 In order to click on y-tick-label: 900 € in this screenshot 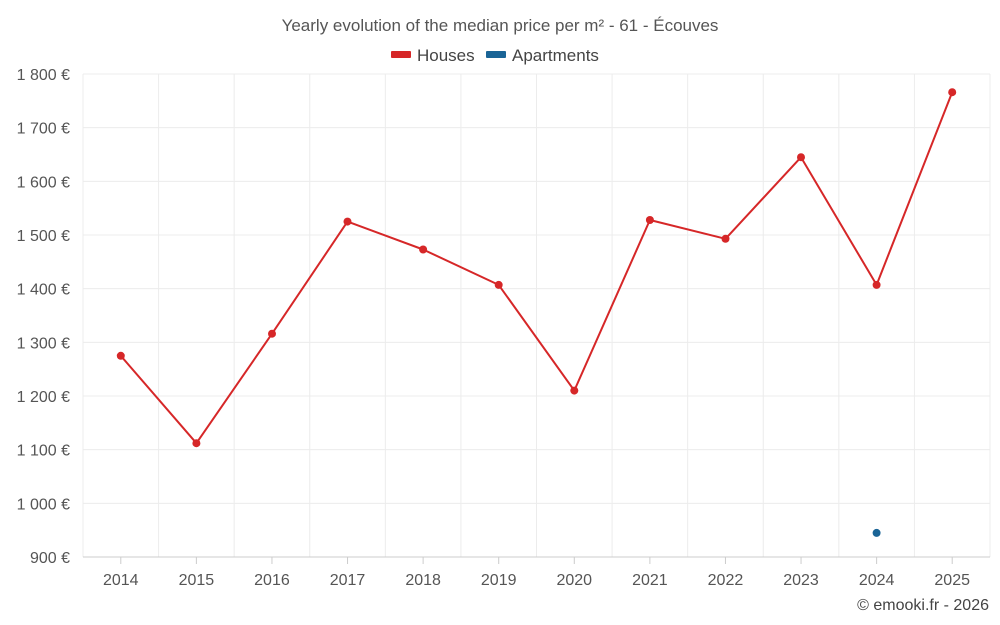, I will do `click(50, 558)`.